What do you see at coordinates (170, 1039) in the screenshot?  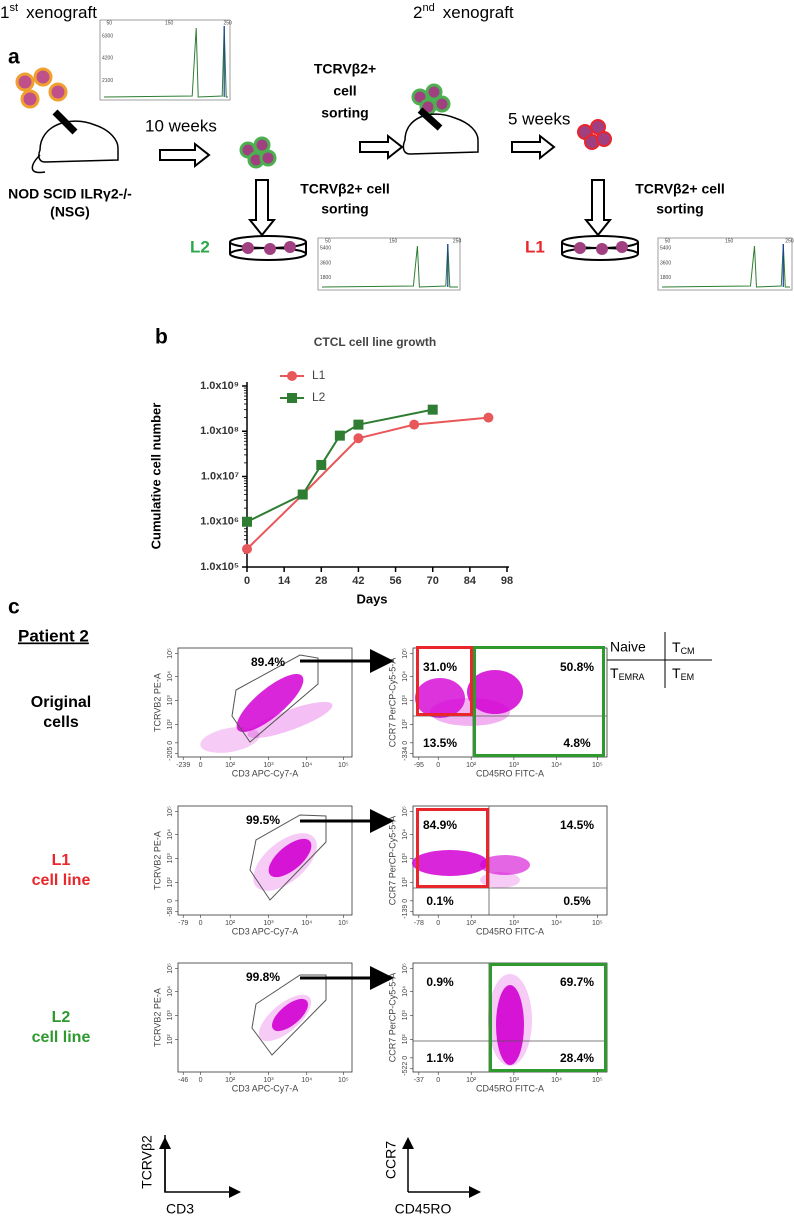 I see `y-tick-label: 10²` at bounding box center [170, 1039].